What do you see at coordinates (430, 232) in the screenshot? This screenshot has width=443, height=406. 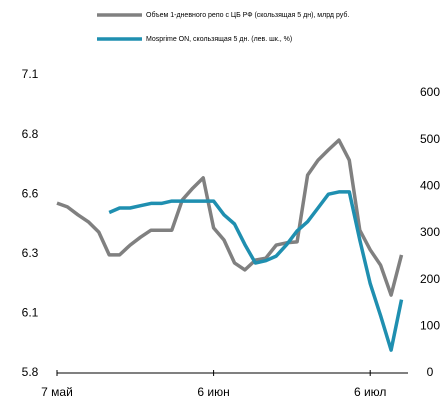 I see `y2-tick-label: 300` at bounding box center [430, 232].